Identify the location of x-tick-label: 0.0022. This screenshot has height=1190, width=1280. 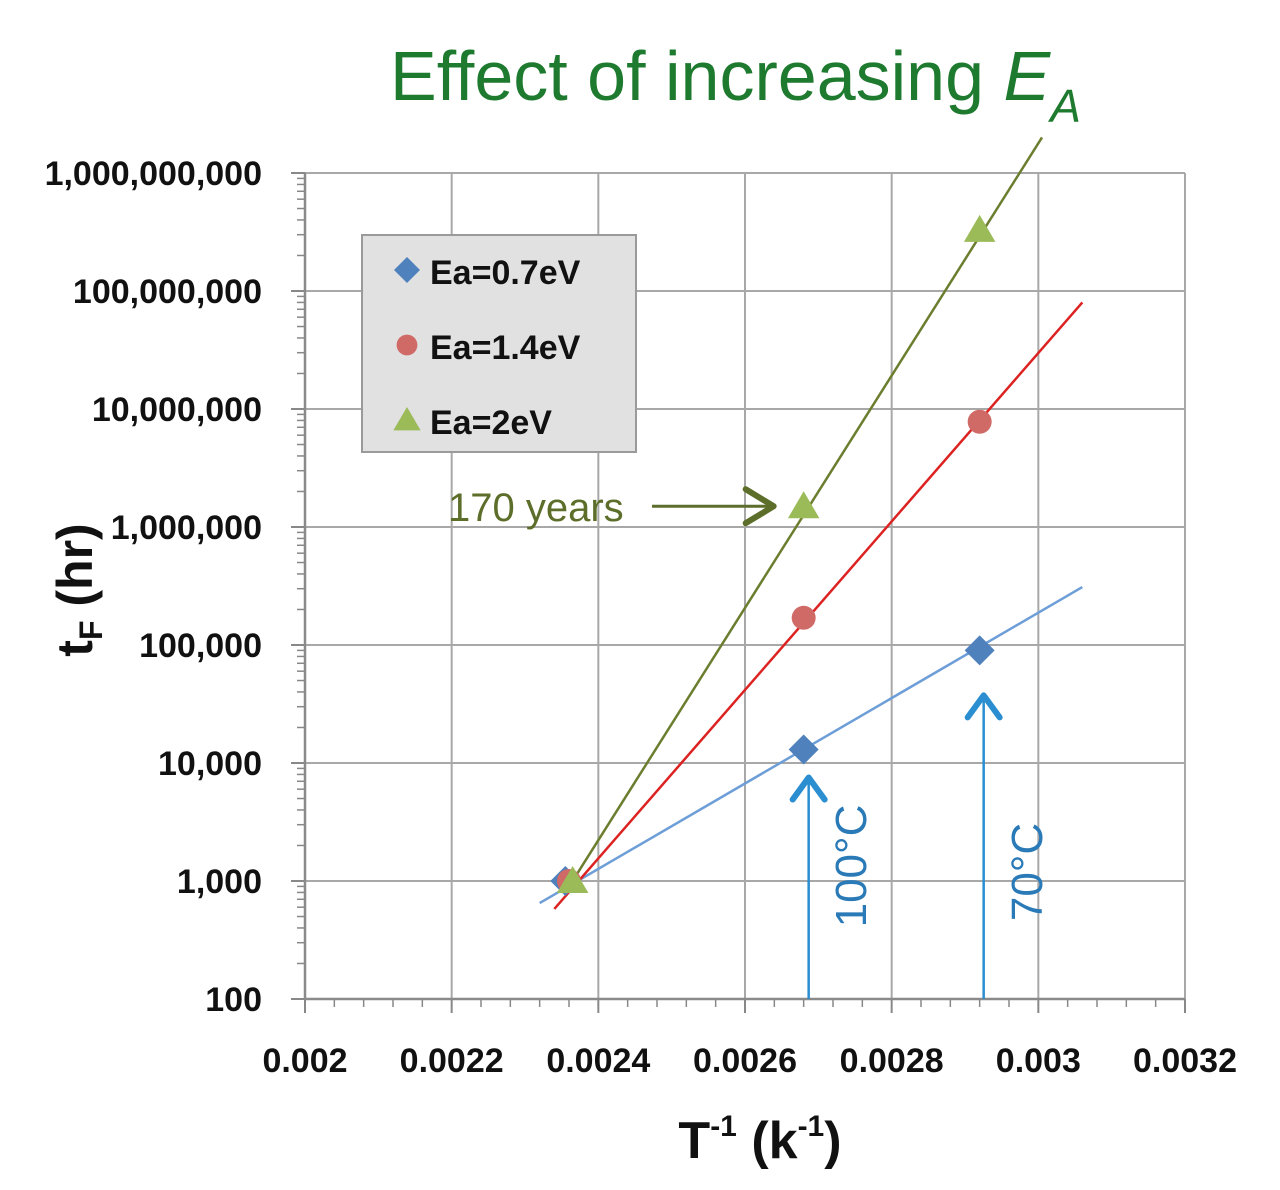
(452, 1061).